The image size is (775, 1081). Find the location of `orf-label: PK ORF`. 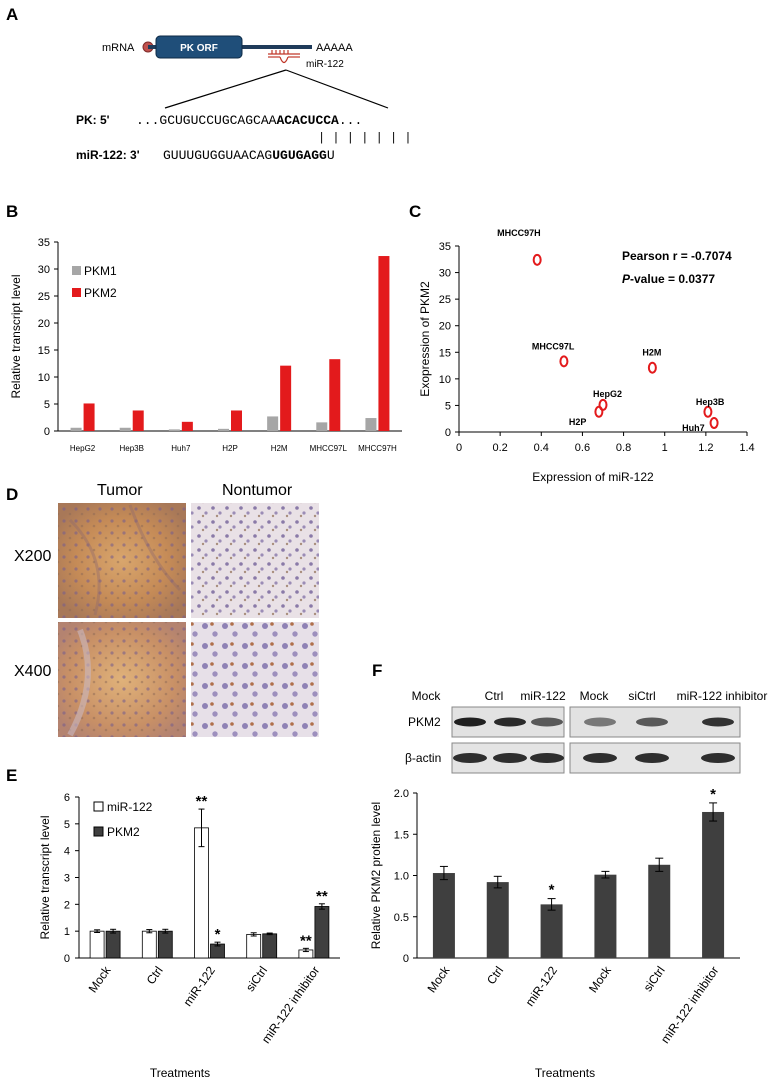

orf-label: PK ORF is located at coordinates (199, 48).